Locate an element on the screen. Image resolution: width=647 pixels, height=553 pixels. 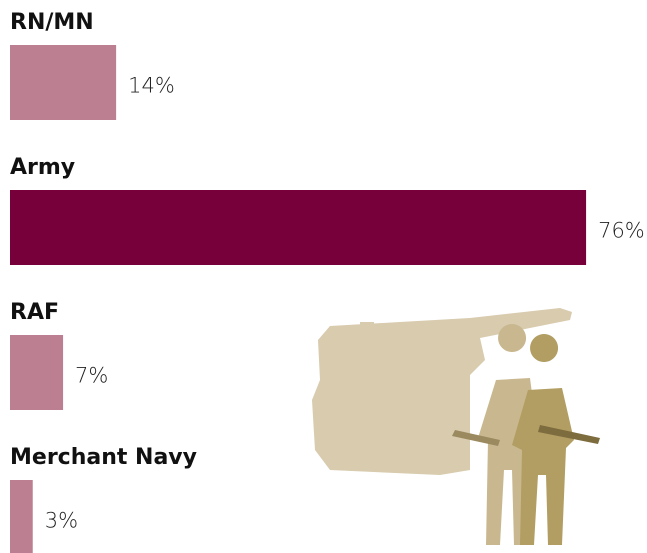
category-label: Army is located at coordinates (42, 167).